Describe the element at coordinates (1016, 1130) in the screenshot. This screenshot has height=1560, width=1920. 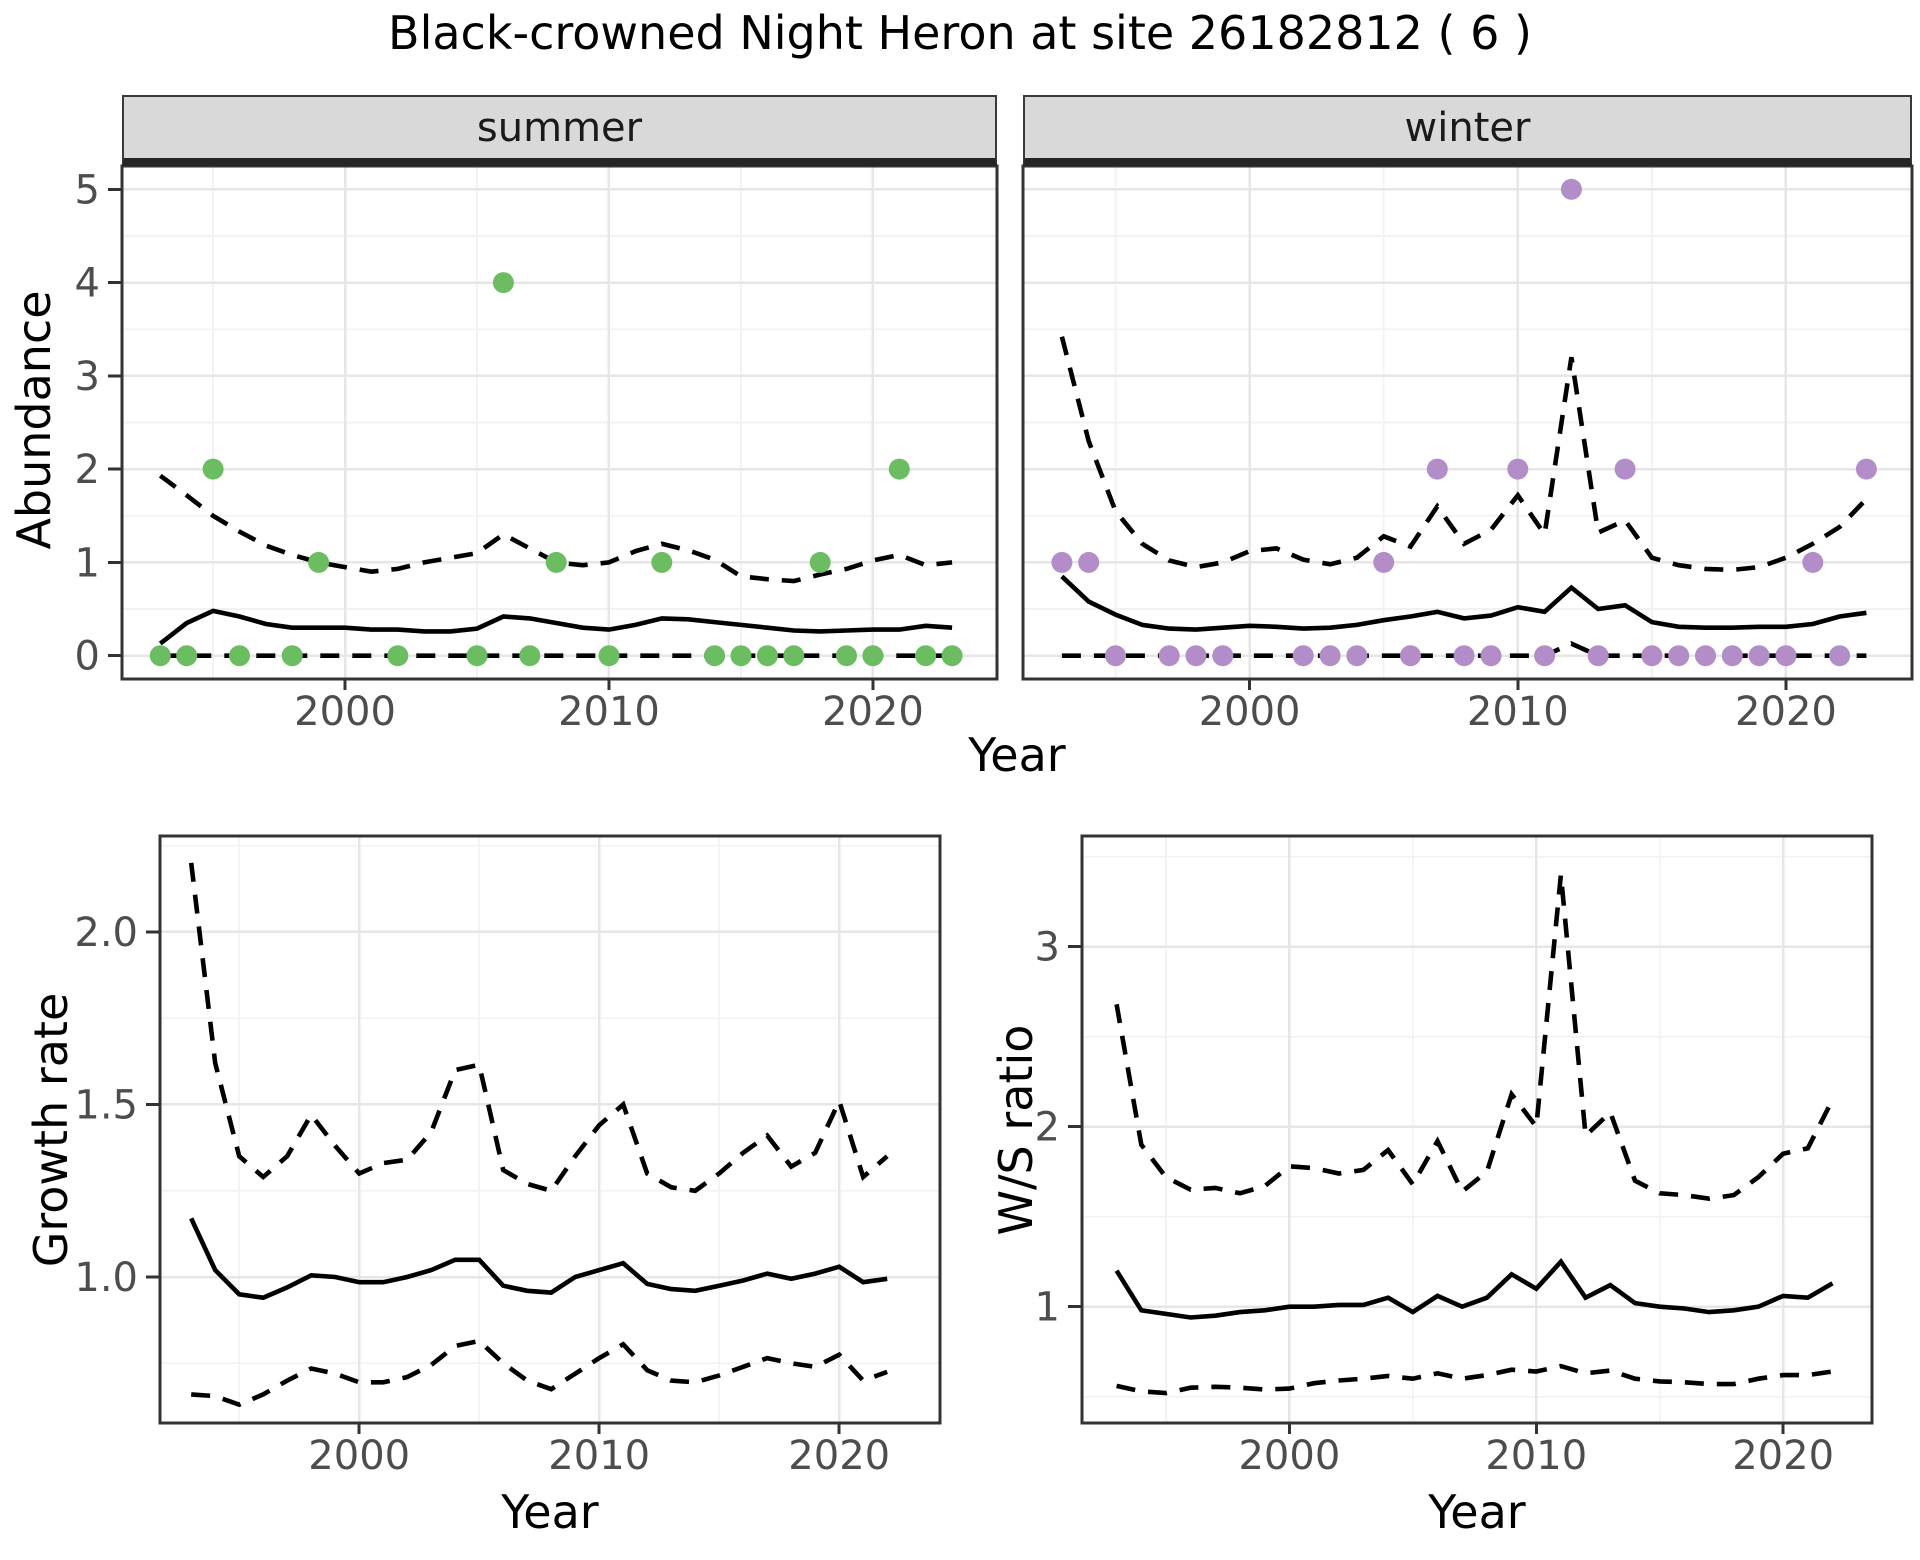
I see `y-axis-title-ws-ratio: W/S ratio` at that location.